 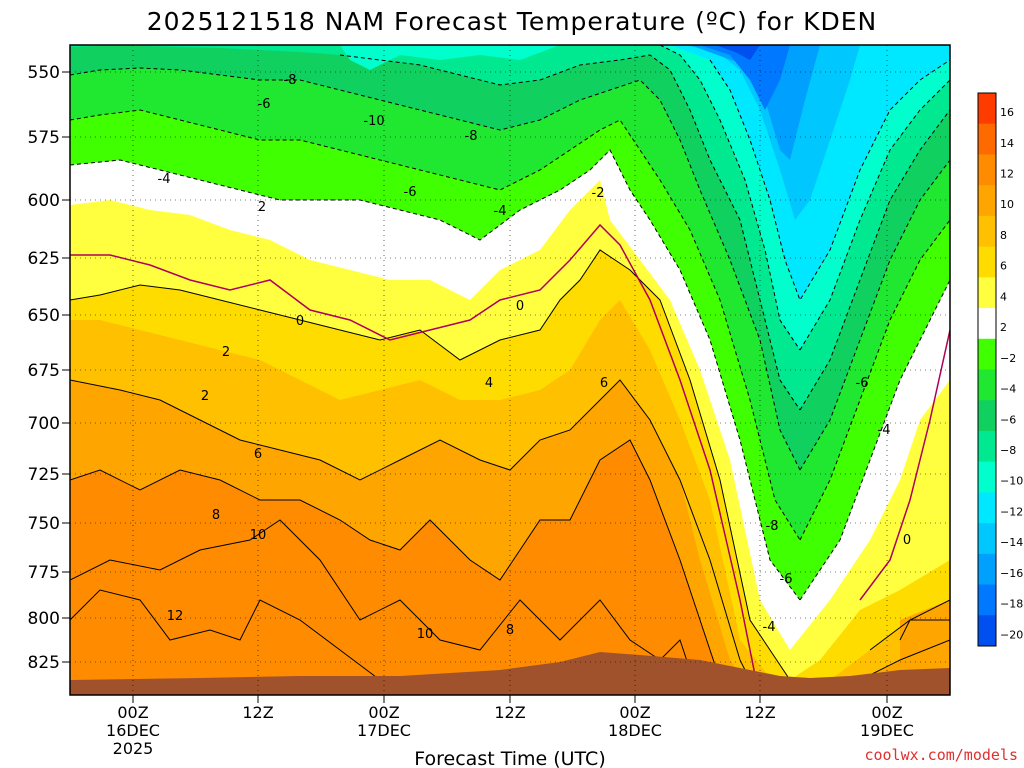 I want to click on x-tick-label: 17DEC, so click(x=384, y=730).